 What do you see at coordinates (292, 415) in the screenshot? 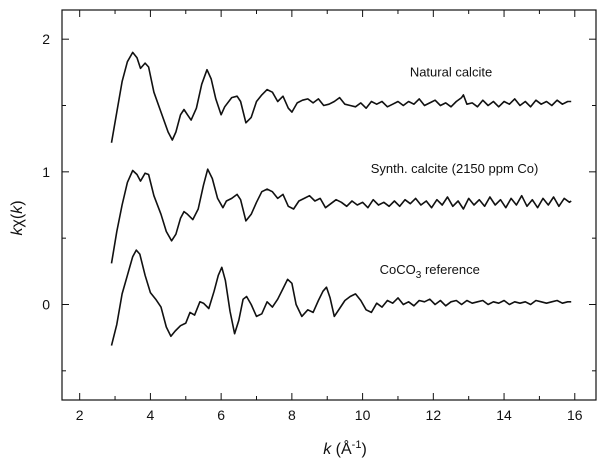
I see `x-tick-label: 8` at bounding box center [292, 415].